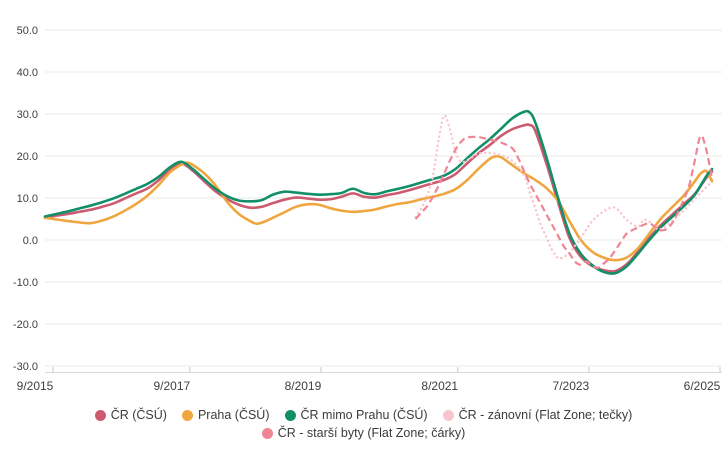 The image size is (727, 451). What do you see at coordinates (30, 241) in the screenshot?
I see `y-axis-label-0.0: 0.0` at bounding box center [30, 241].